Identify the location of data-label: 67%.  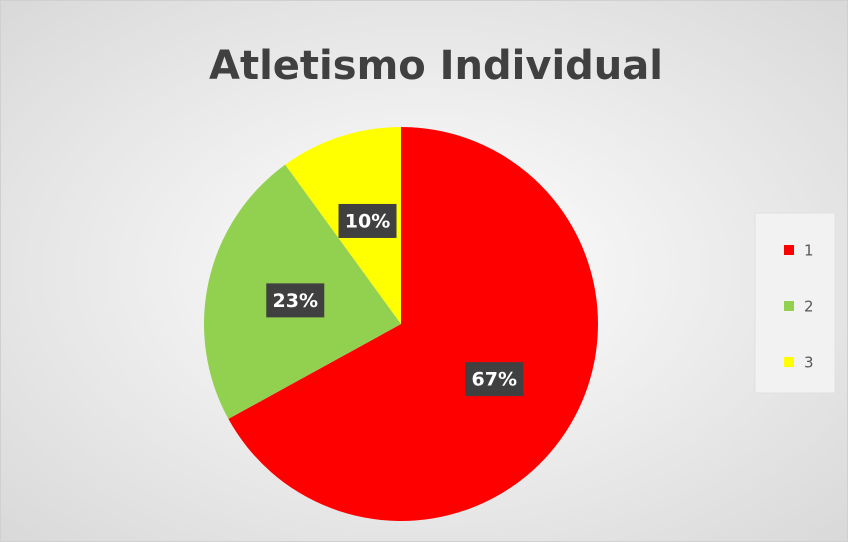
(494, 380).